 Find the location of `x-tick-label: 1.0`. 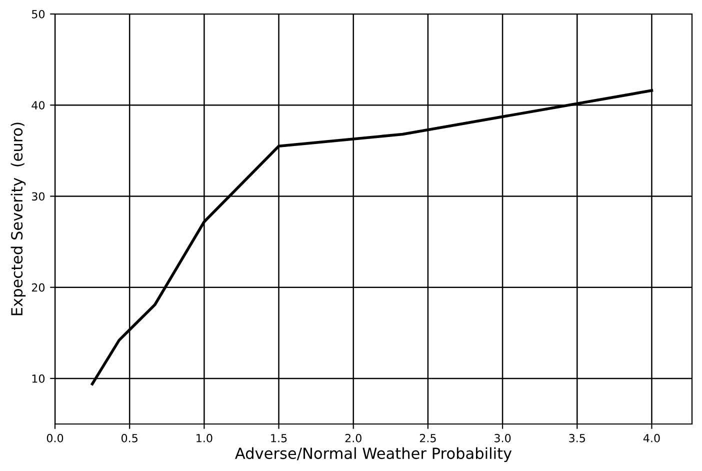

x-tick-label: 1.0 is located at coordinates (204, 438).